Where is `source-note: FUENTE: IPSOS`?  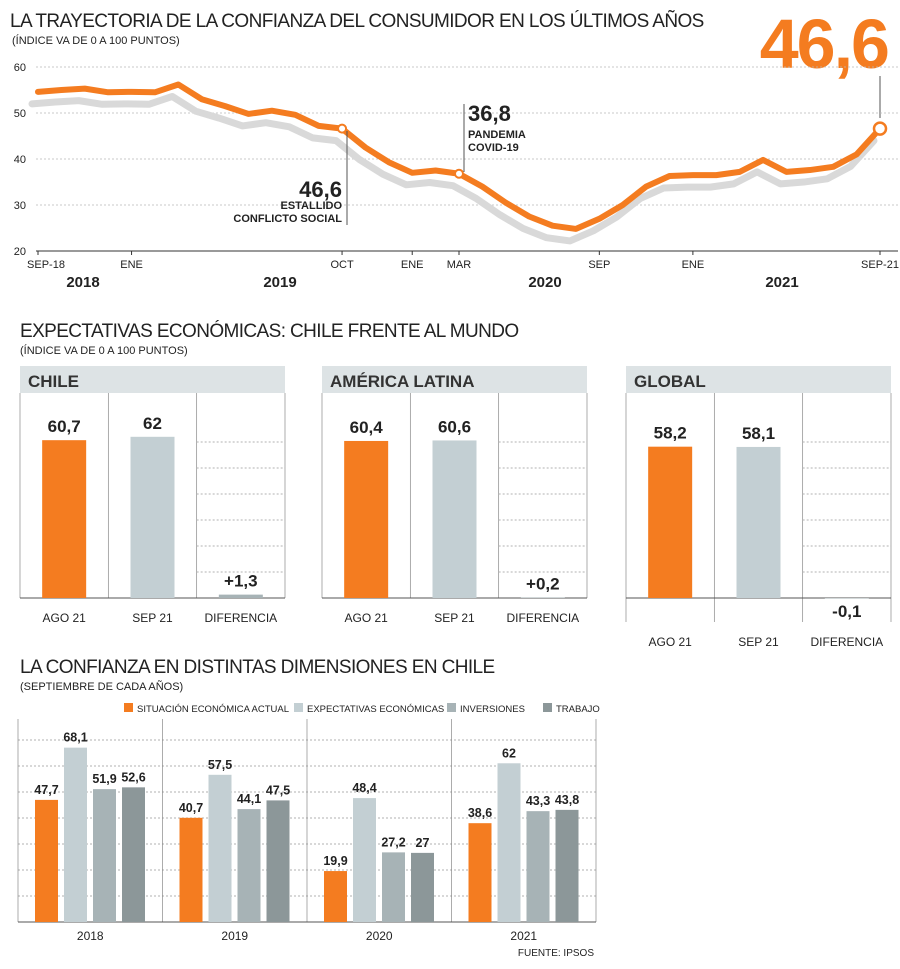
source-note: FUENTE: IPSOS is located at coordinates (556, 953).